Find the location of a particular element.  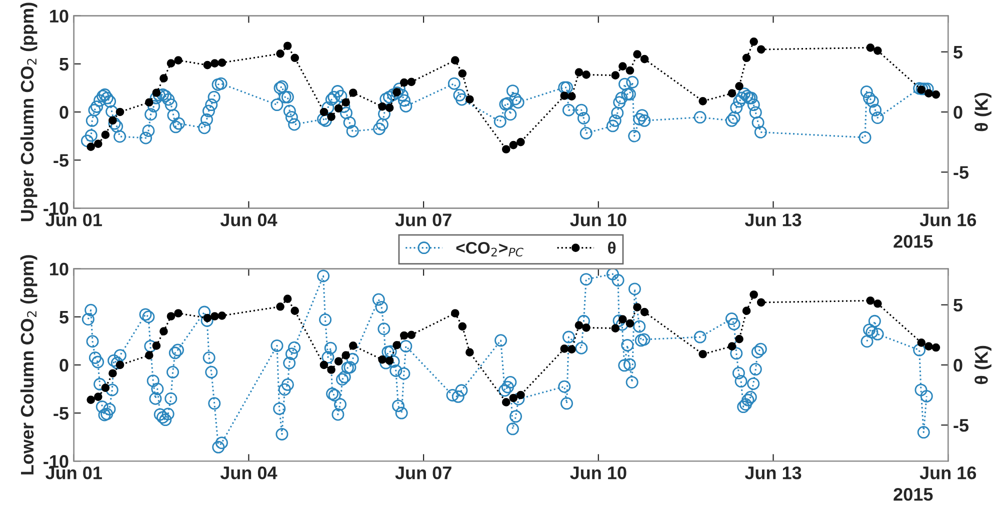

y2-tick-label: -5 is located at coordinates (961, 172).